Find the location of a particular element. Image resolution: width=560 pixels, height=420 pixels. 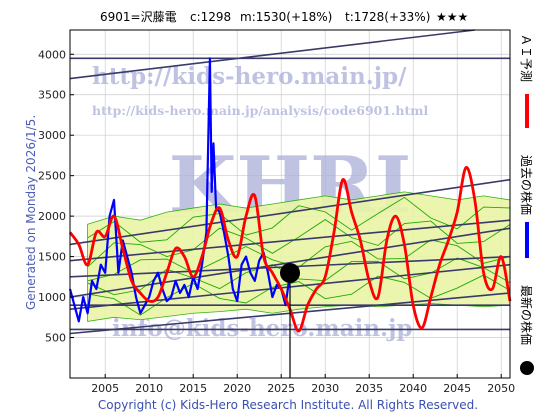

code-name: 6901=沢藤電 is located at coordinates (138, 17).